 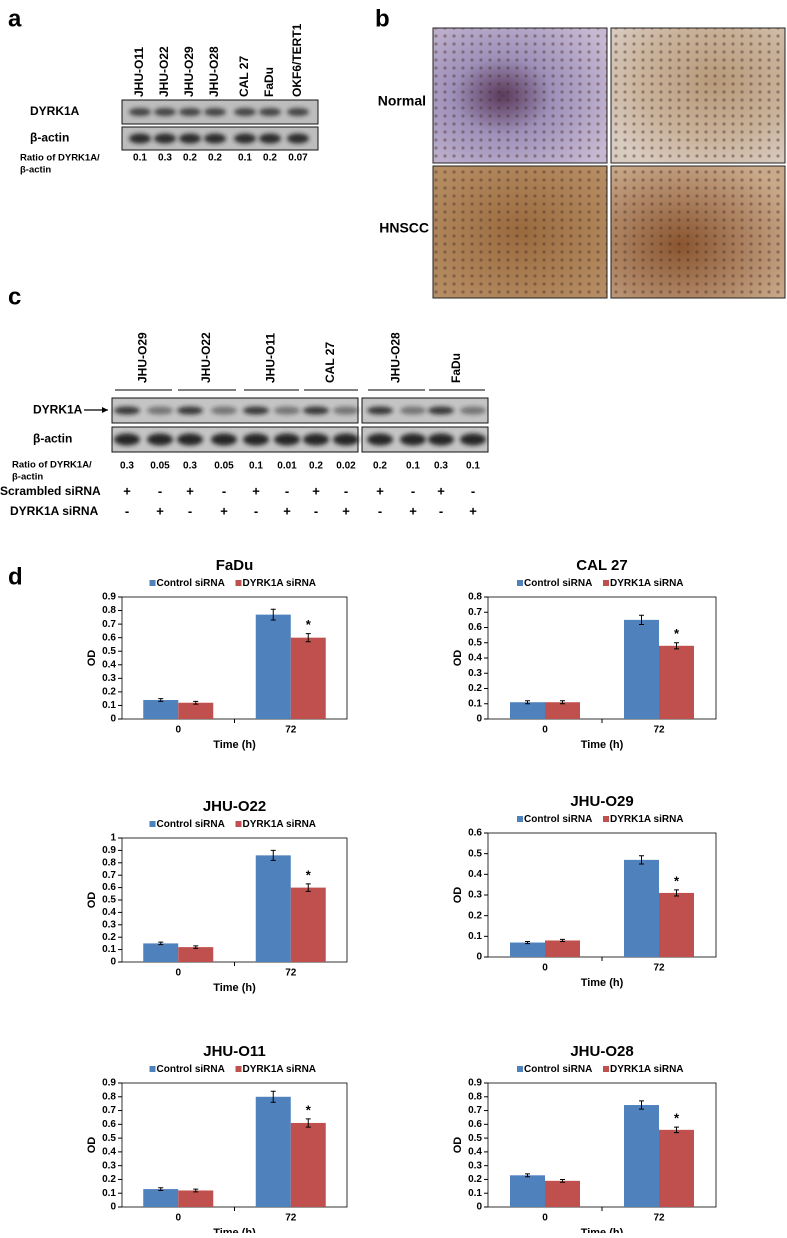 I want to click on chart-title: JHU-O11, so click(x=234, y=1051).